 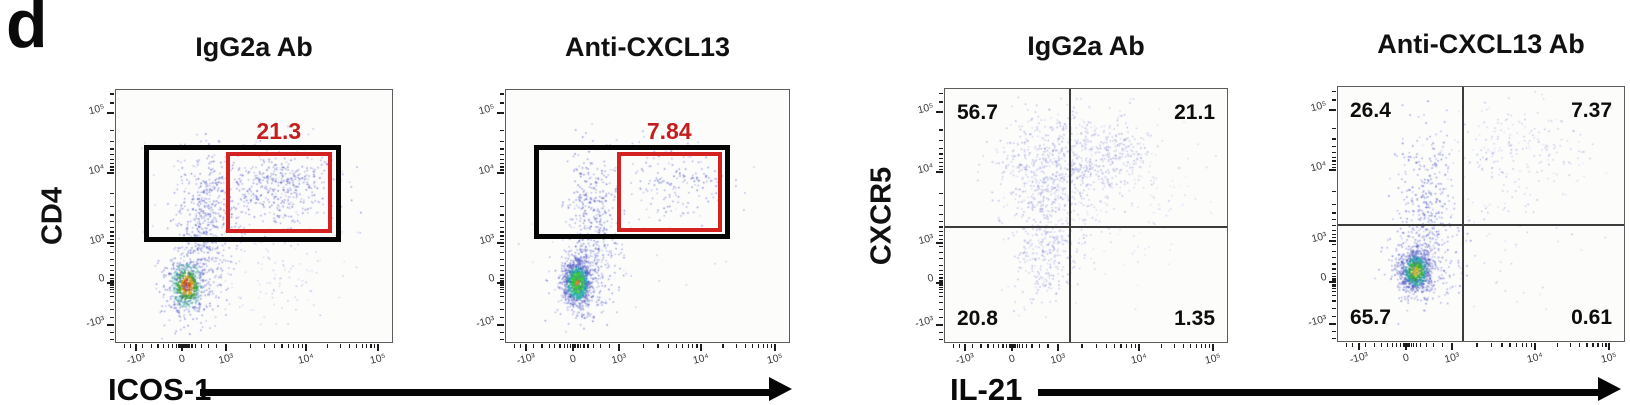 What do you see at coordinates (881, 215) in the screenshot?
I see `y-axis-label: CXCR5` at bounding box center [881, 215].